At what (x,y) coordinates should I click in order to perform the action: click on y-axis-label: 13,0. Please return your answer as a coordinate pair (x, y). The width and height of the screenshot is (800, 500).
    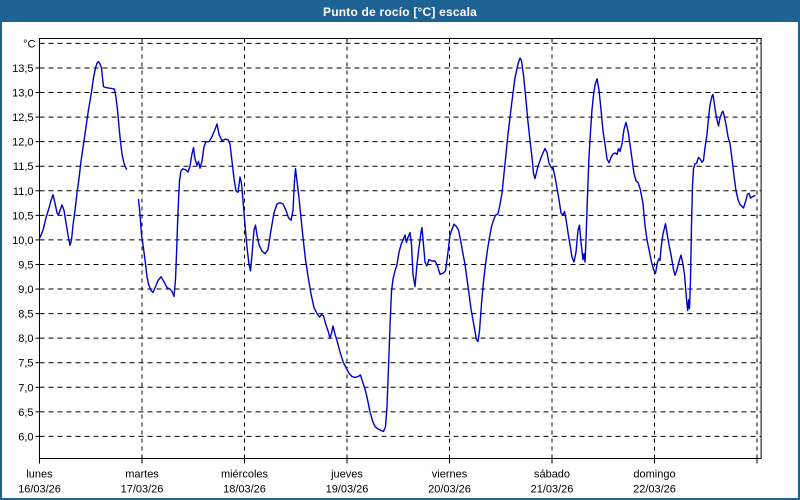
    Looking at the image, I should click on (22, 94).